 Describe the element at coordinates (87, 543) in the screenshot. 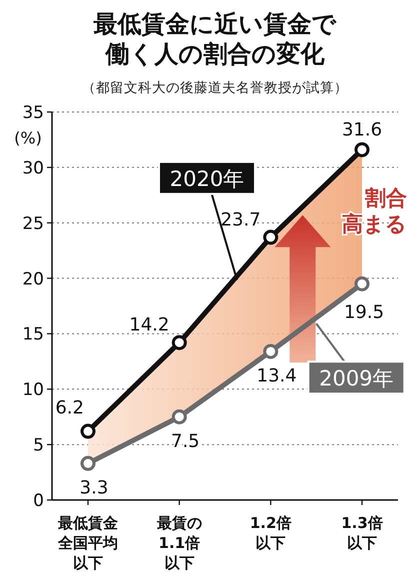

I see `x-tick-label: 最低賃金全国平均以下` at that location.